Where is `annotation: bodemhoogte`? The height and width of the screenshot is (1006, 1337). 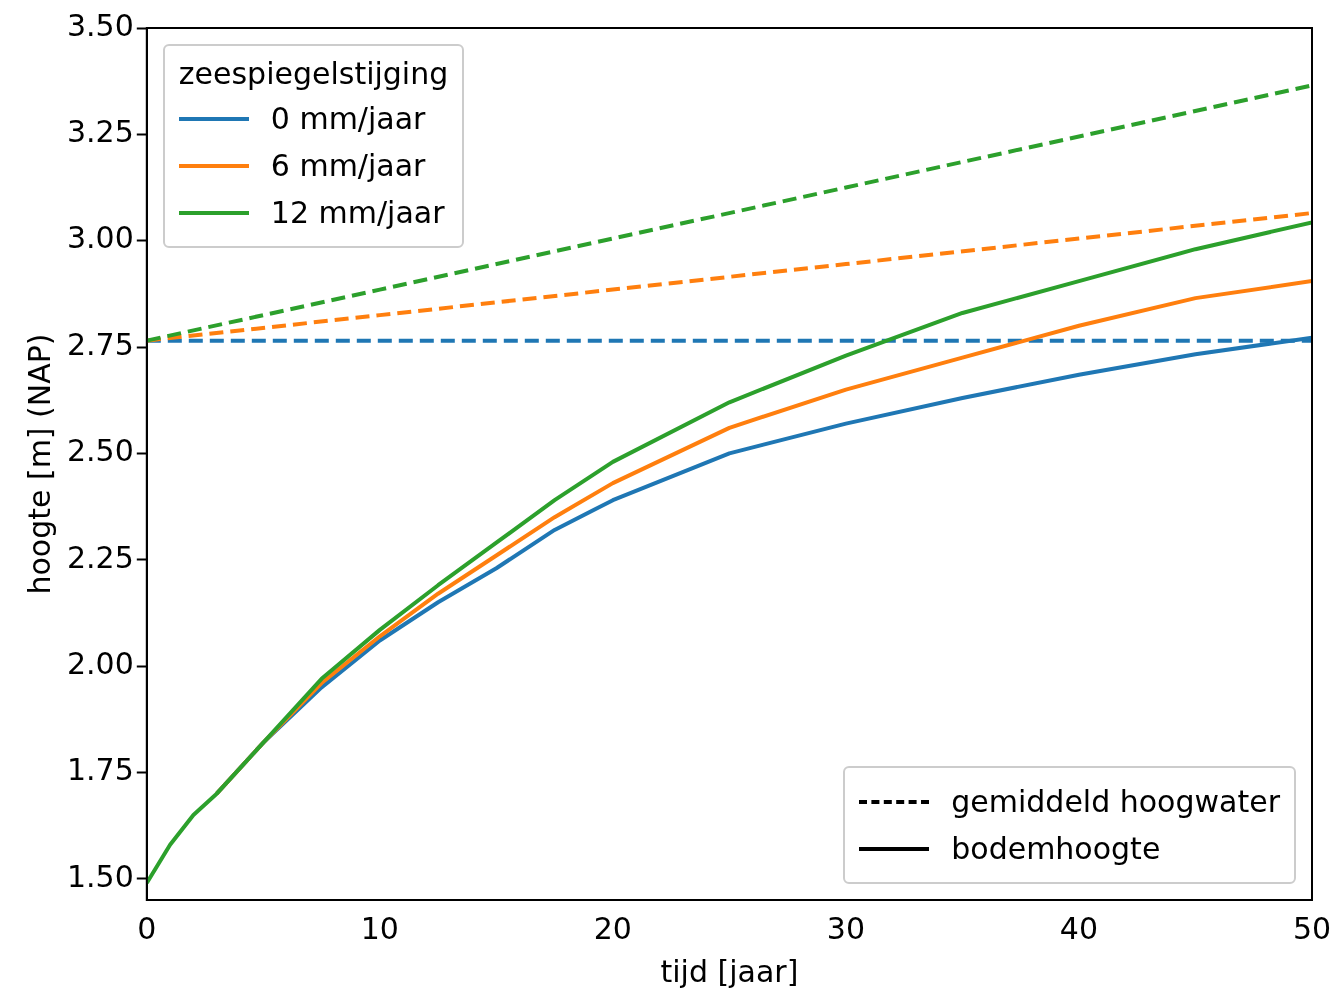 annotation: bodemhoogte is located at coordinates (1056, 848).